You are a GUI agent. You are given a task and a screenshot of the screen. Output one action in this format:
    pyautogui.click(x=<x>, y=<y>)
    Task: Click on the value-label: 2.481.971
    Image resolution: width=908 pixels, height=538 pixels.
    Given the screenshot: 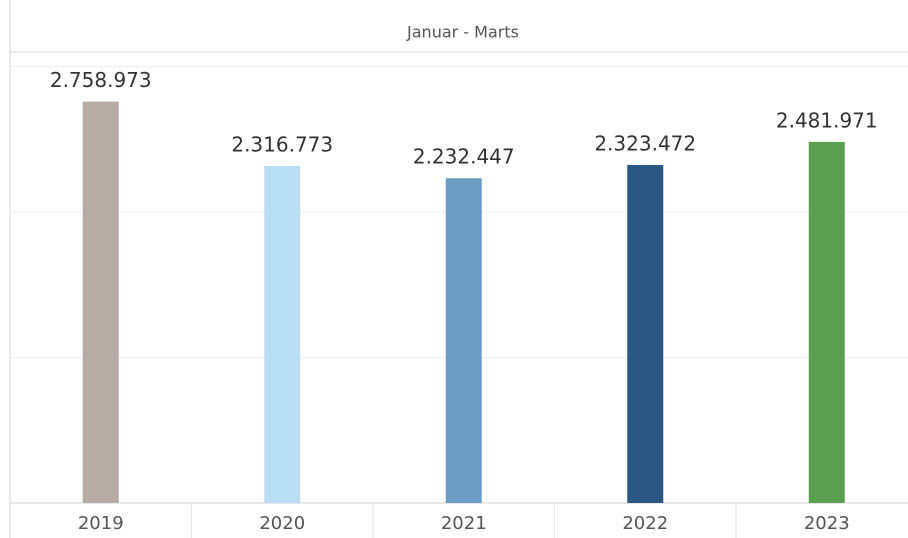 What is the action you would take?
    pyautogui.click(x=827, y=120)
    